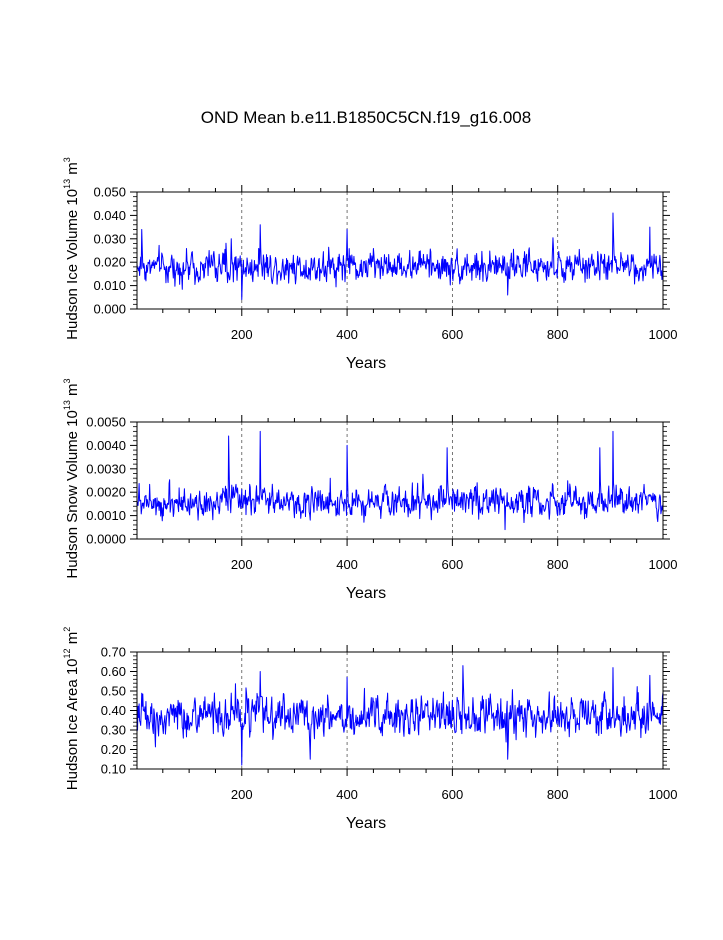 The image size is (723, 940). What do you see at coordinates (109, 309) in the screenshot?
I see `y-tick-label: 0.000` at bounding box center [109, 309].